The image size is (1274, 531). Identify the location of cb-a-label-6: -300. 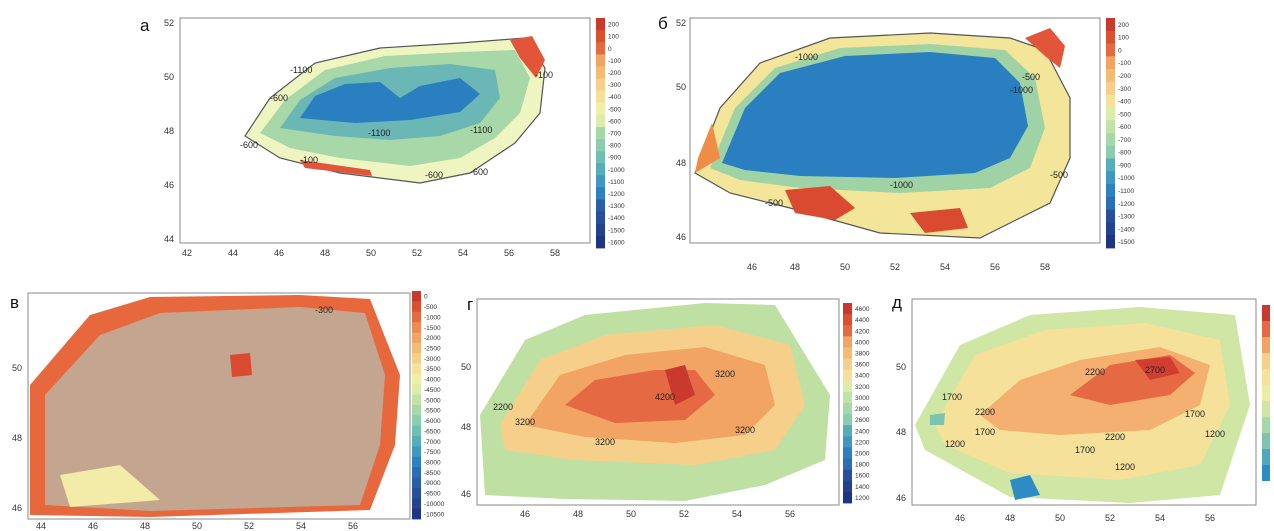
(614, 85).